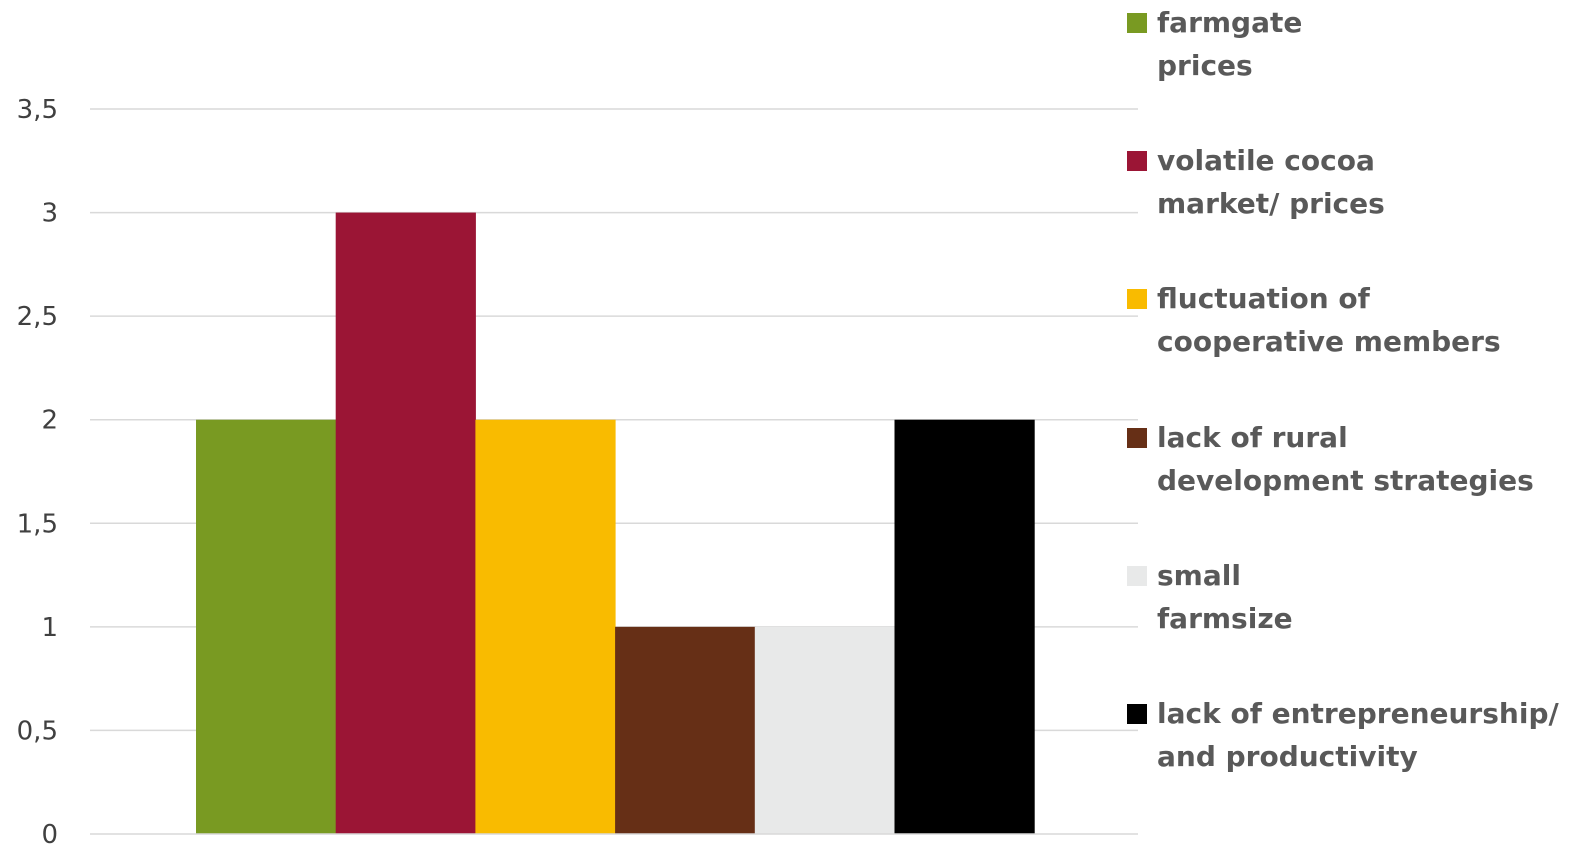  What do you see at coordinates (1205, 65) in the screenshot?
I see `legend-label-line: prices` at bounding box center [1205, 65].